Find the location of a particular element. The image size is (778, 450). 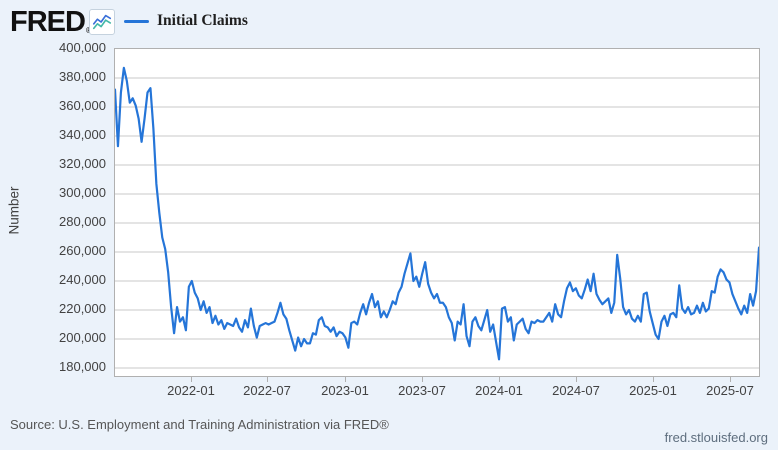

fred-logo-text: FRED is located at coordinates (48, 22).